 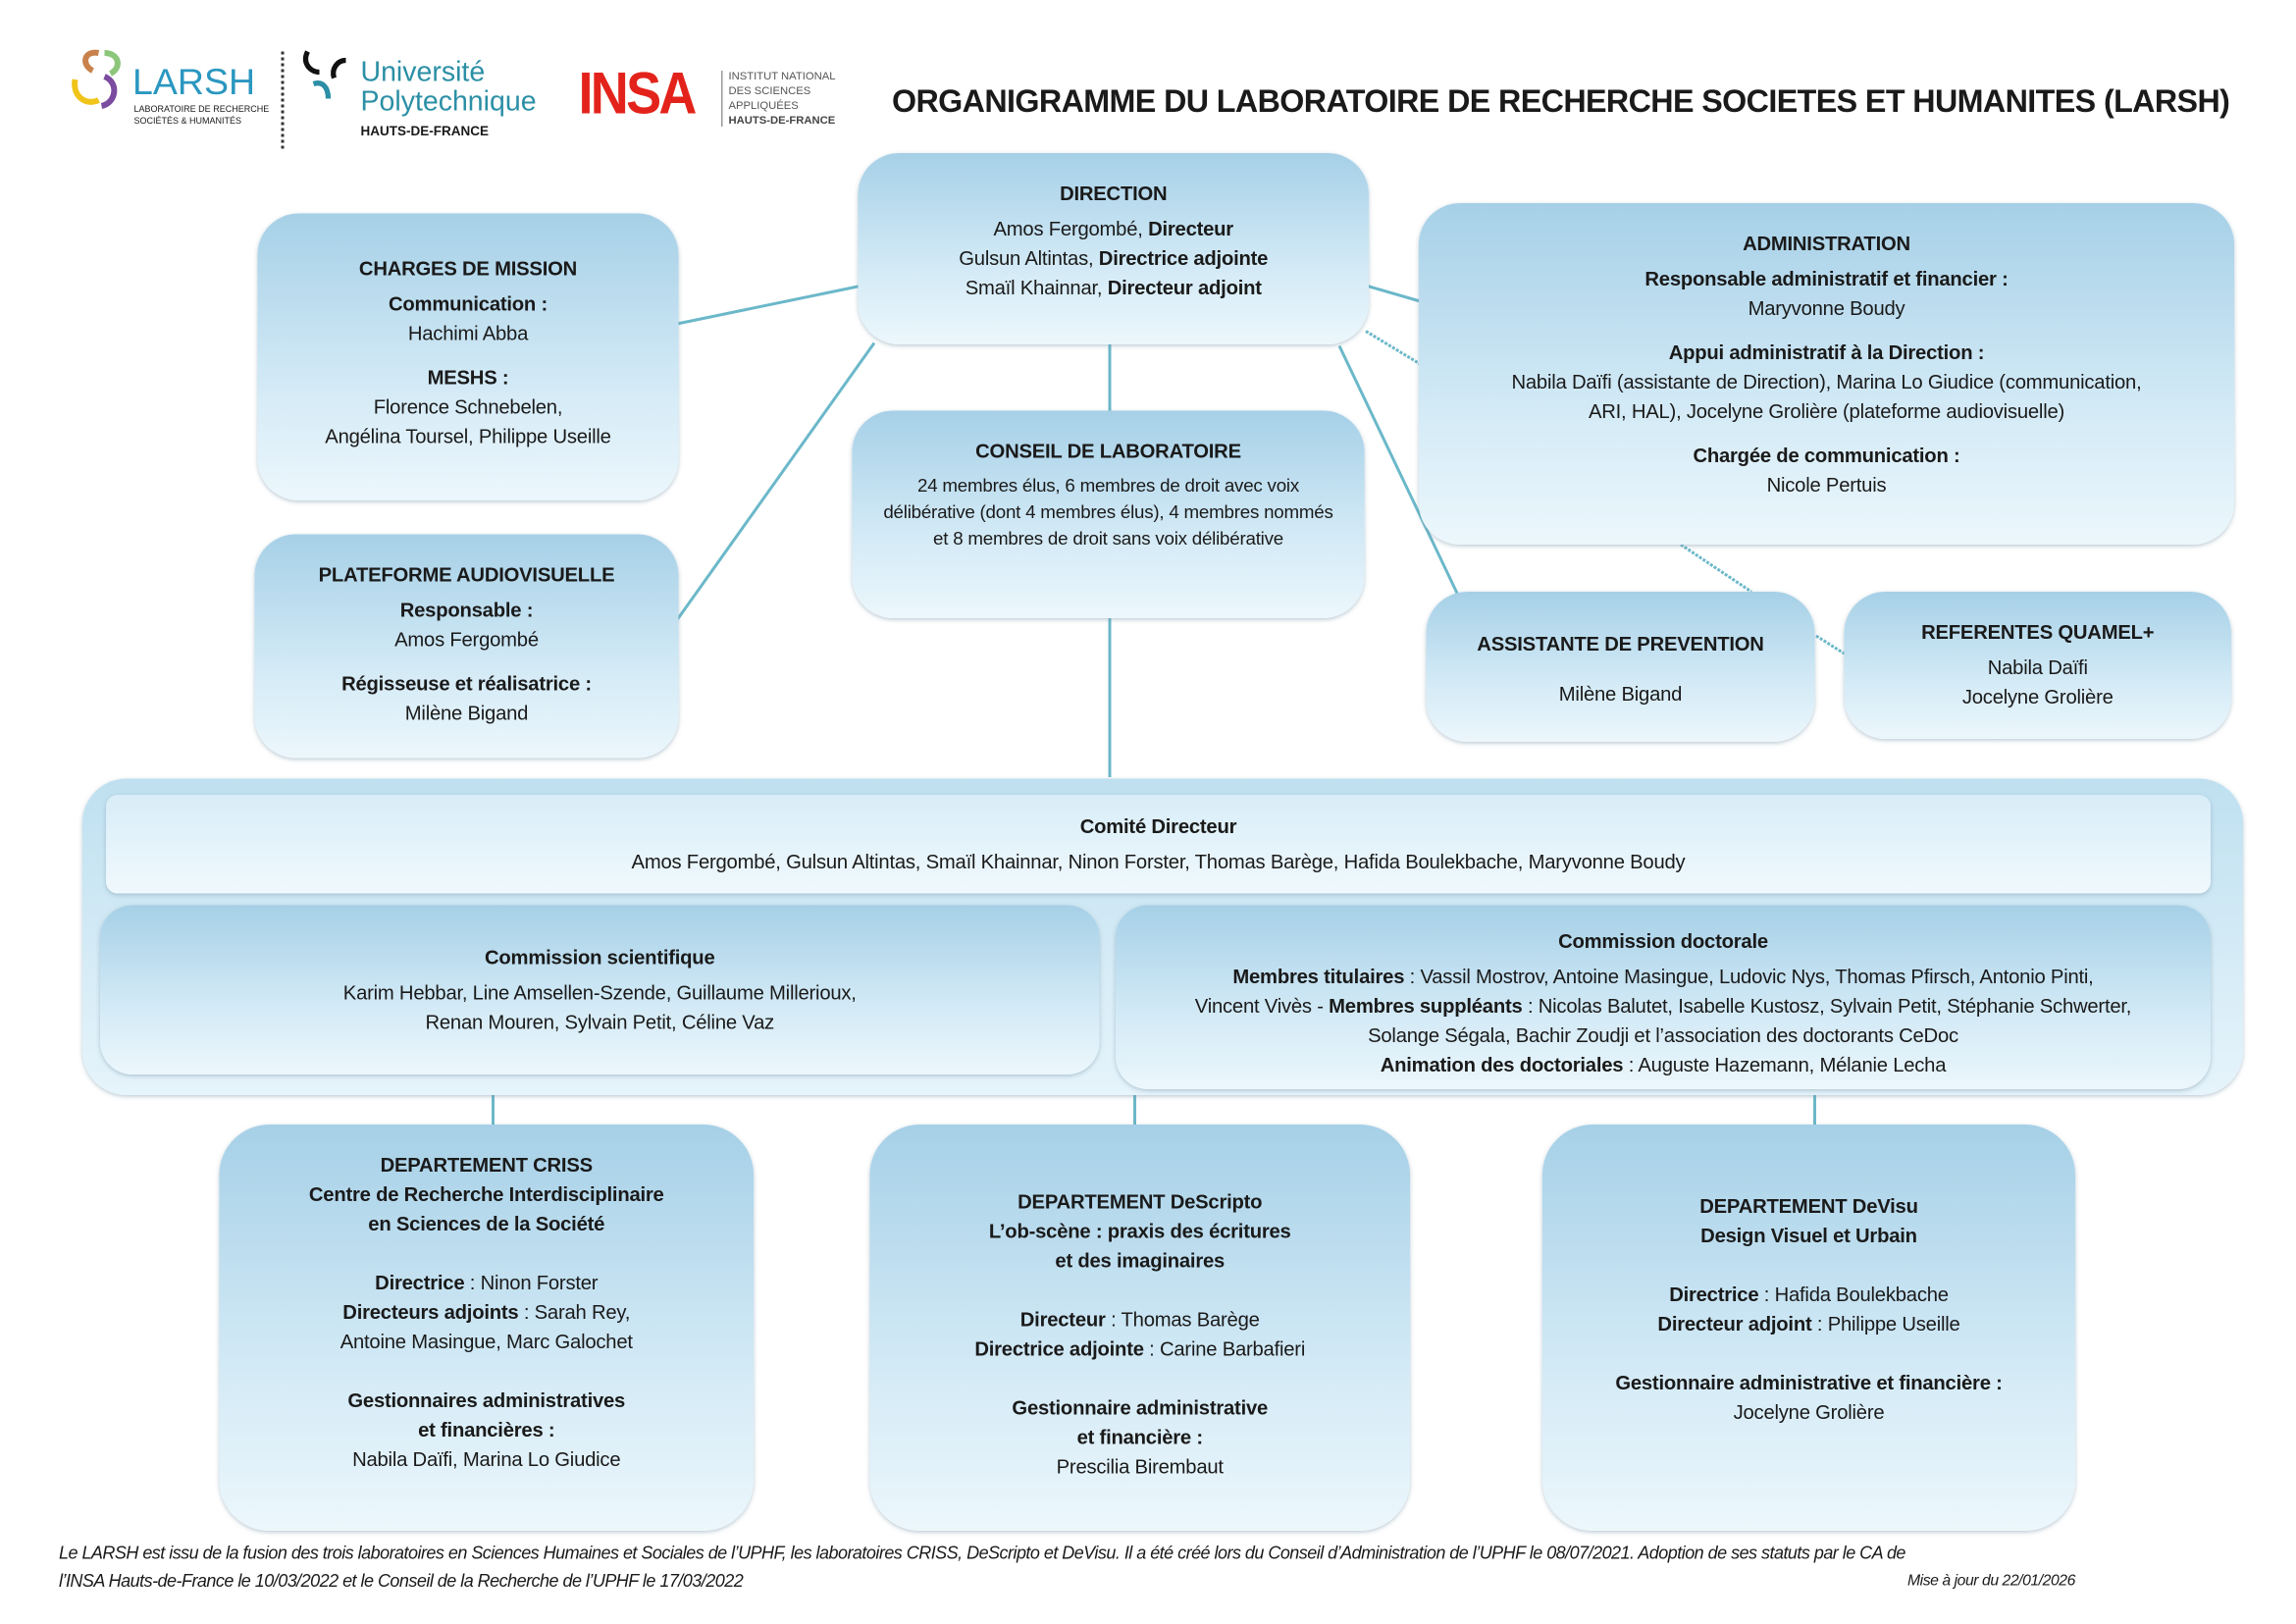 I want to click on insa-logo-line1: INSTITUT NATIONAL, so click(x=782, y=76).